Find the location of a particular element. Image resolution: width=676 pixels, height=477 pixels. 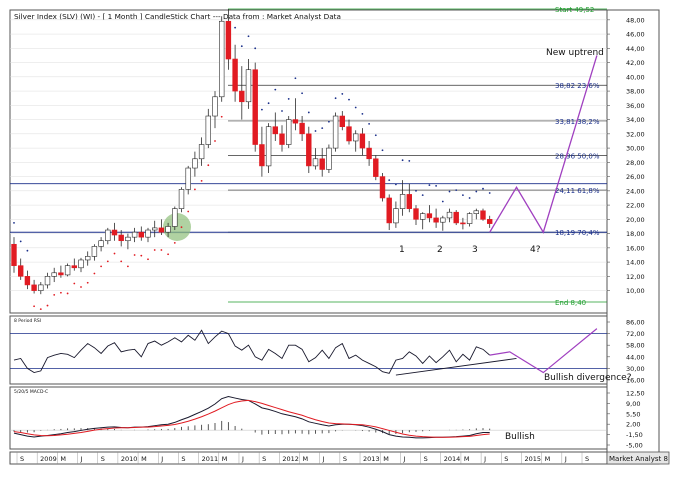

fib-label: 38,82 23,6% is located at coordinates (577, 86).